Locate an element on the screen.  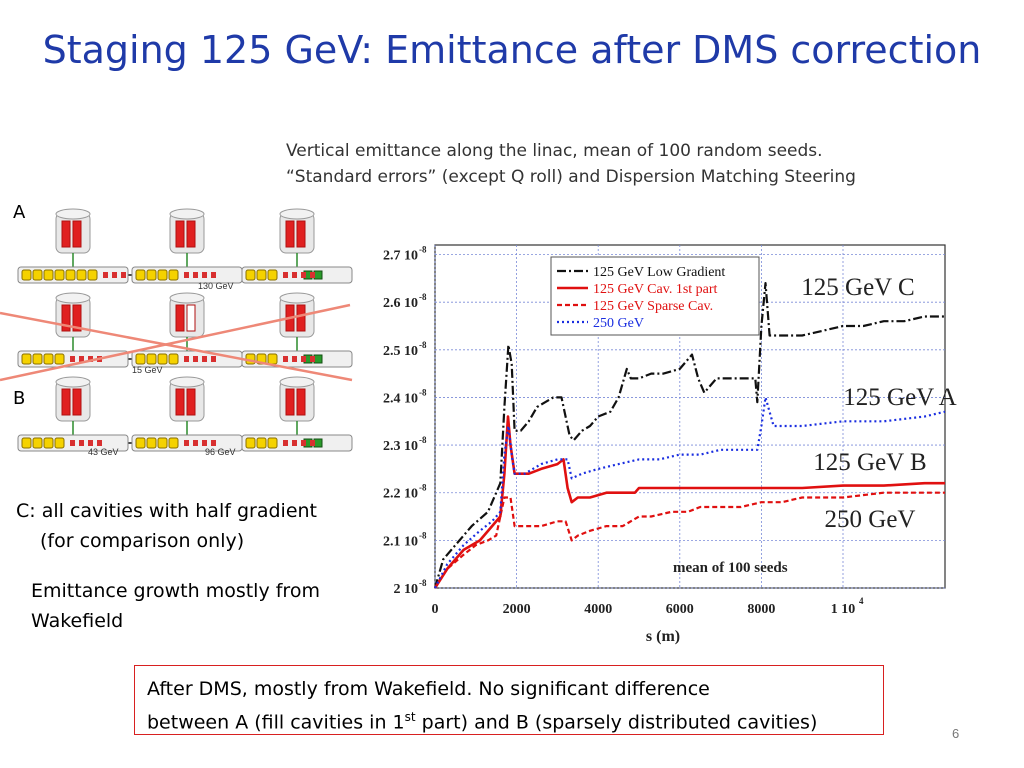
legend-entry: 250 GeV is located at coordinates (618, 323).